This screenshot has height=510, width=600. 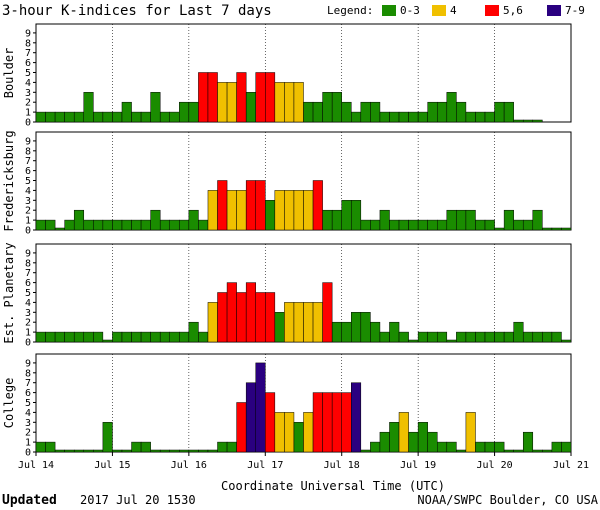 What do you see at coordinates (453, 10) in the screenshot?
I see `legend-item-yellow: 4` at bounding box center [453, 10].